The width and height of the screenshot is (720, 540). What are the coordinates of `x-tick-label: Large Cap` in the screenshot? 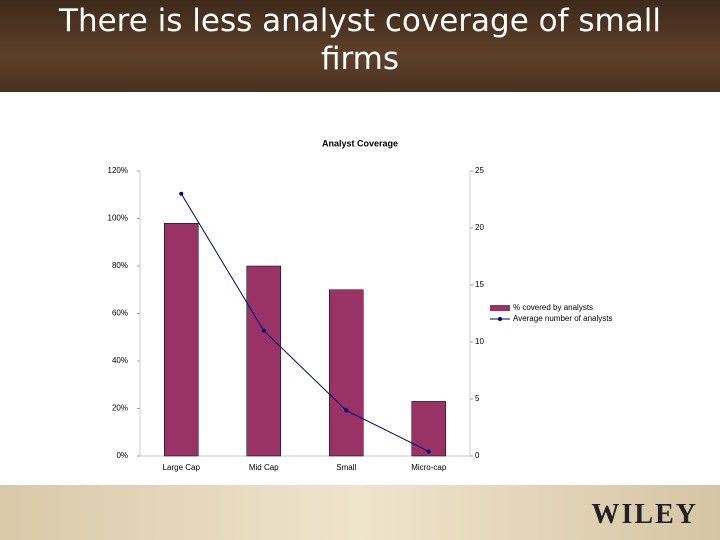 It's located at (182, 467).